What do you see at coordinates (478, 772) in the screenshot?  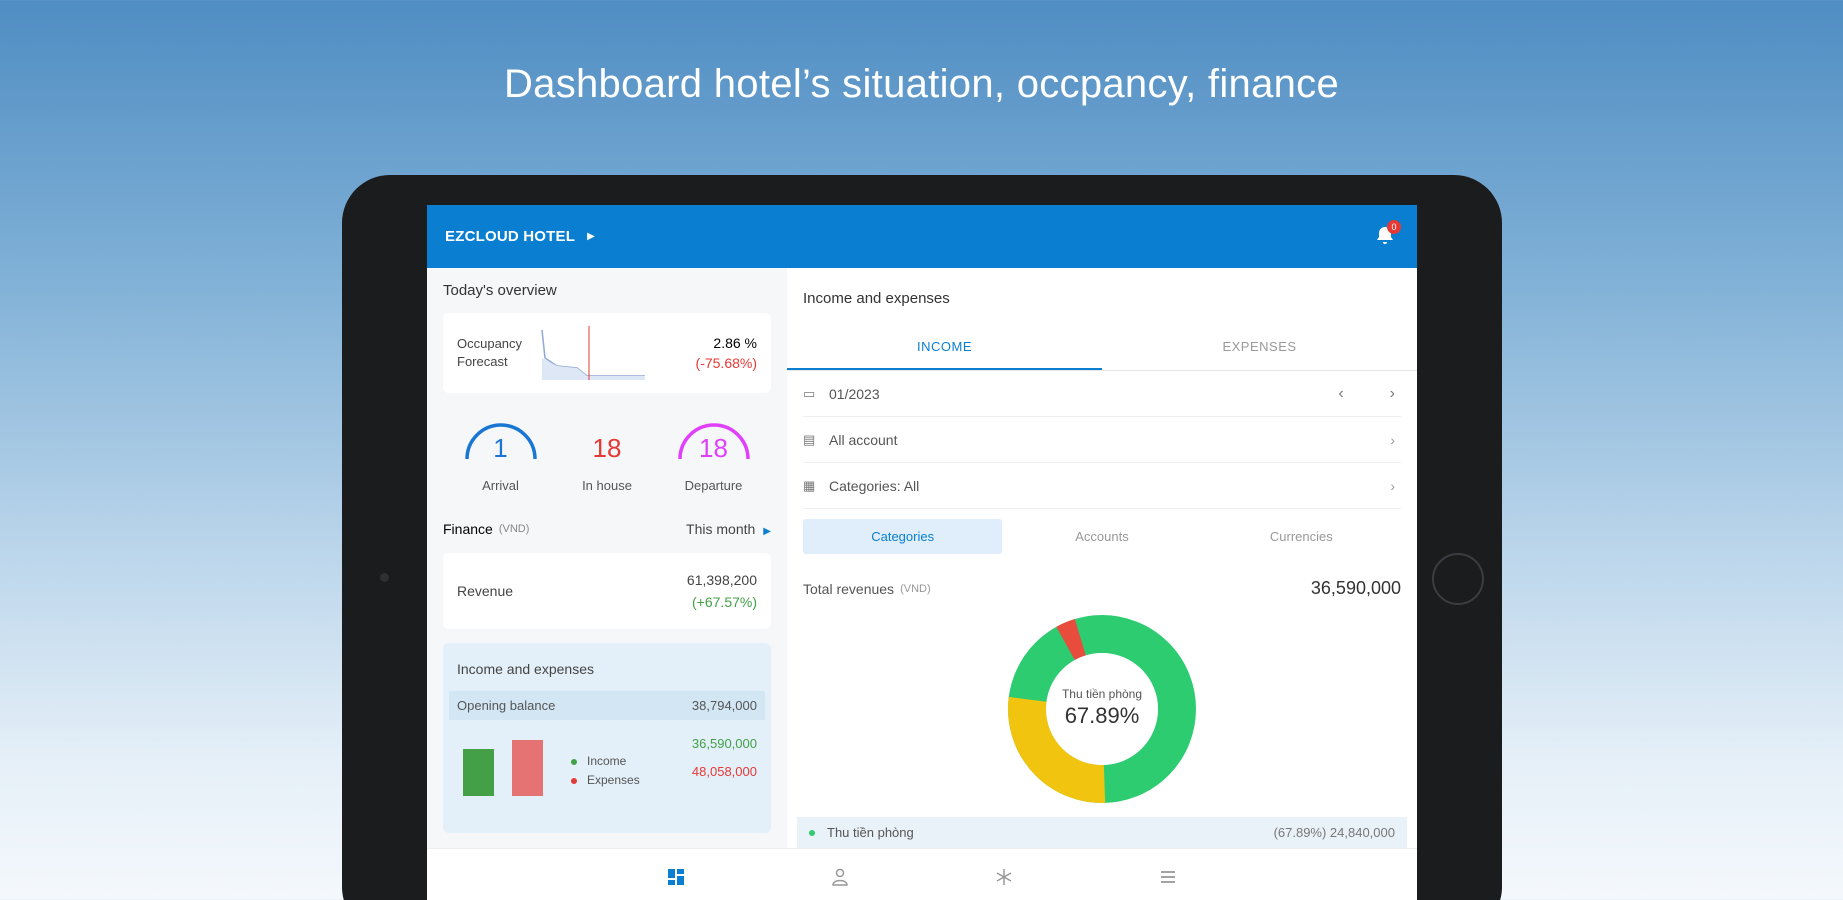 I see `income-bar` at bounding box center [478, 772].